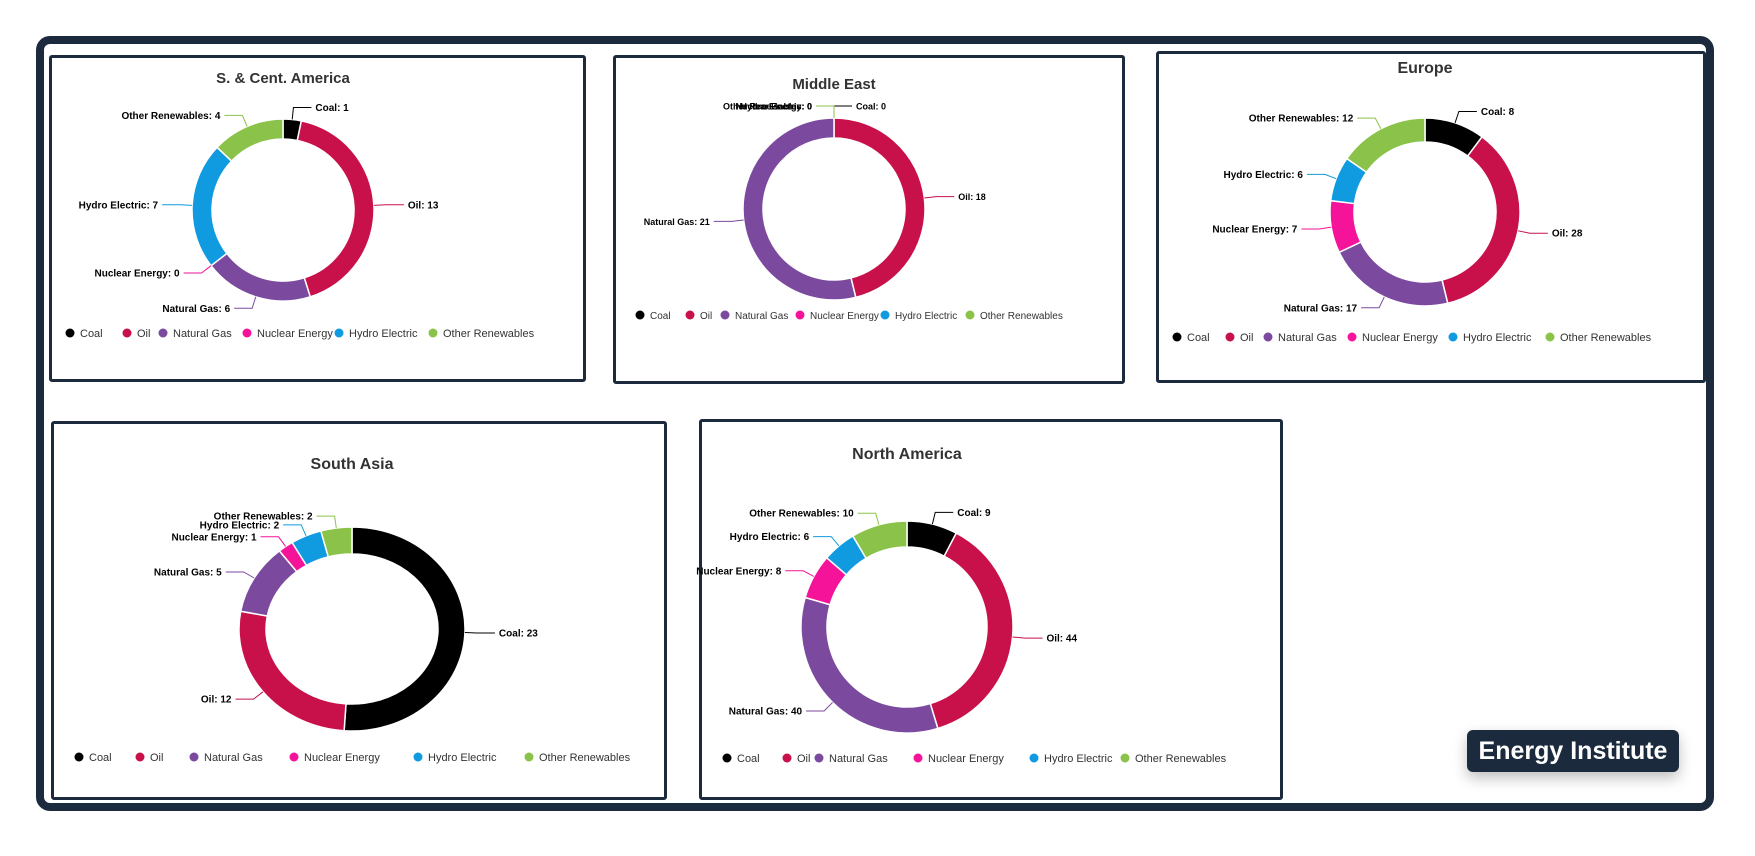 The height and width of the screenshot is (856, 1755). What do you see at coordinates (1424, 68) in the screenshot?
I see `chart-title: Europe` at bounding box center [1424, 68].